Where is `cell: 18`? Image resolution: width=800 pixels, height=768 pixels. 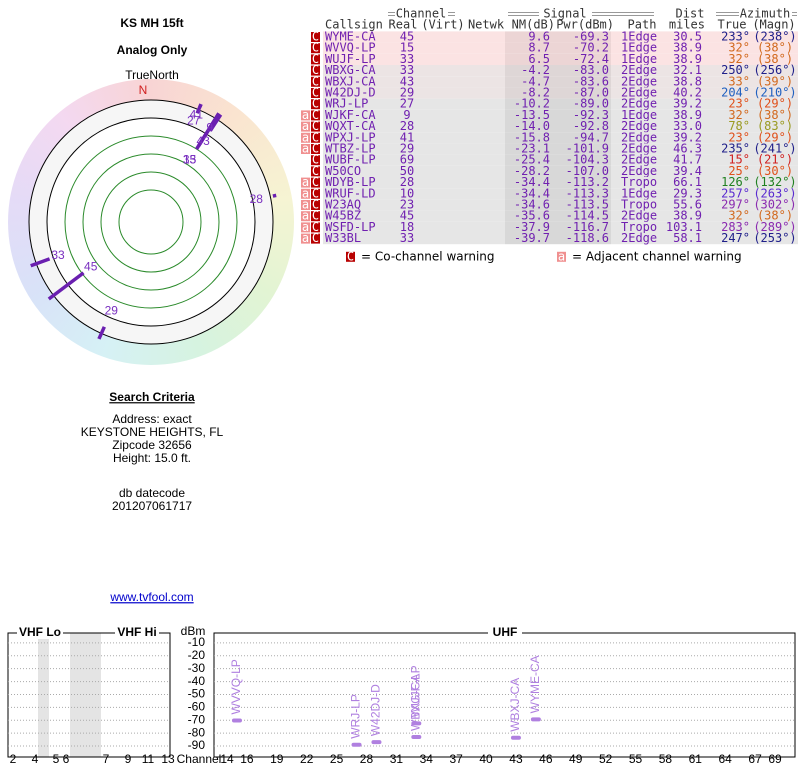 cell: 18 is located at coordinates (407, 227).